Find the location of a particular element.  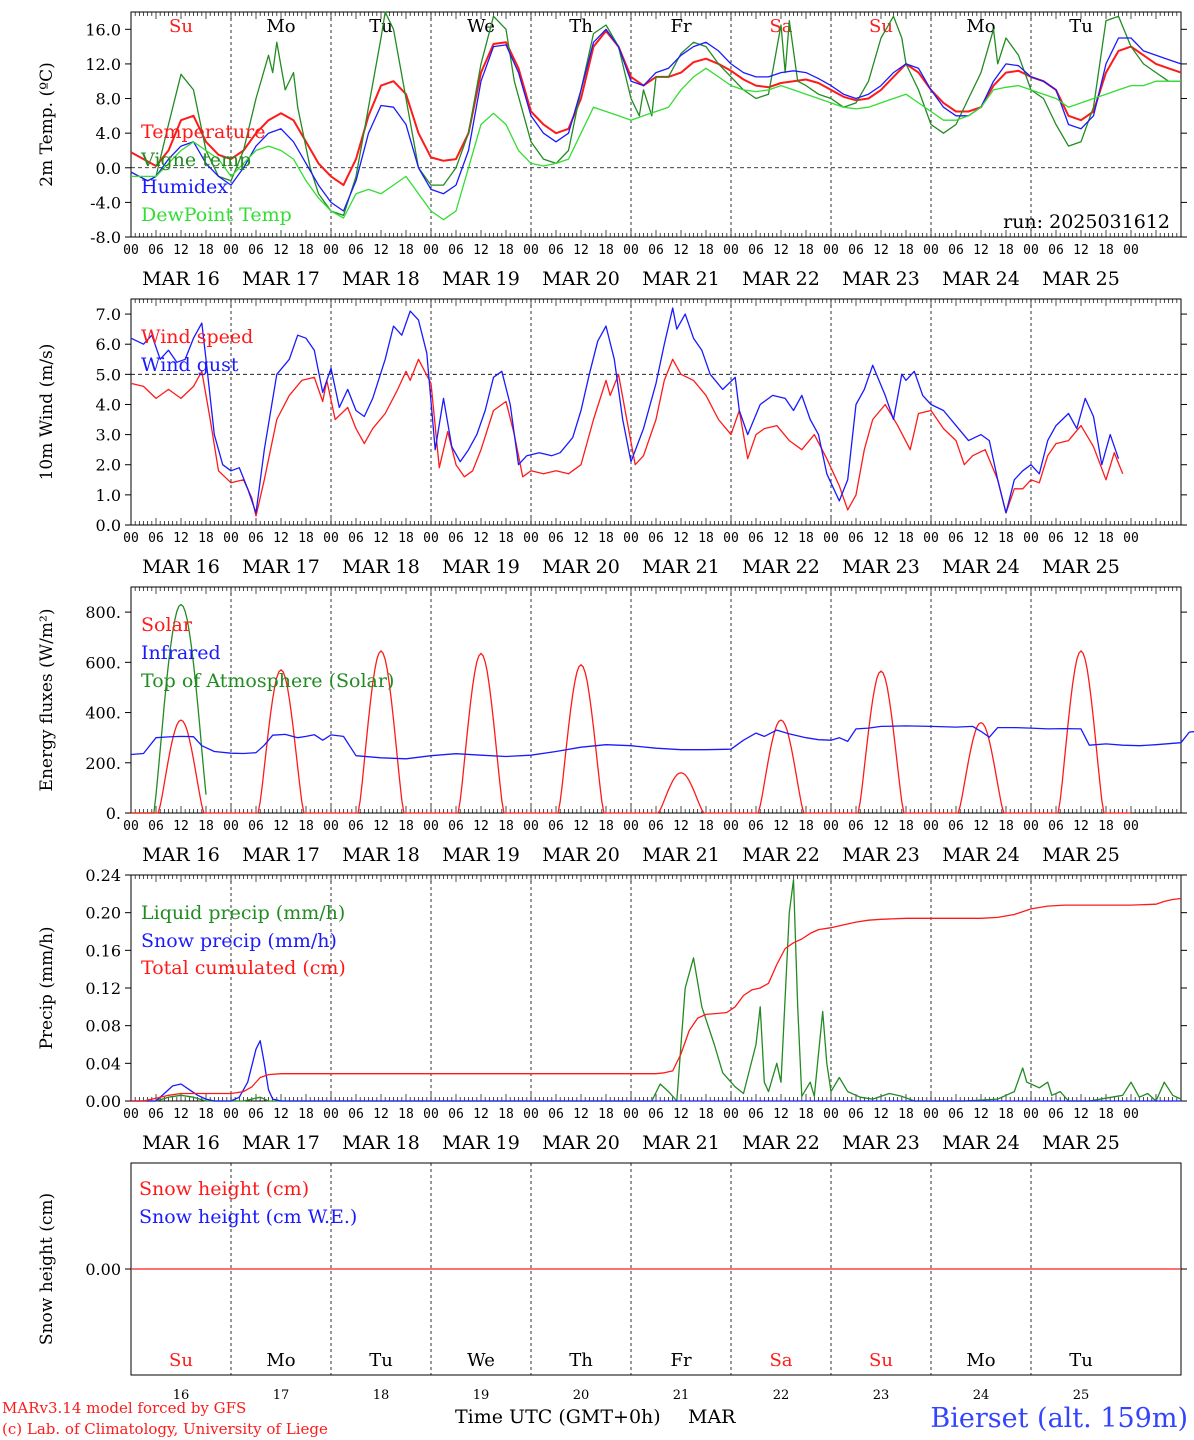

legend-entry: Wind speed is located at coordinates (197, 337).